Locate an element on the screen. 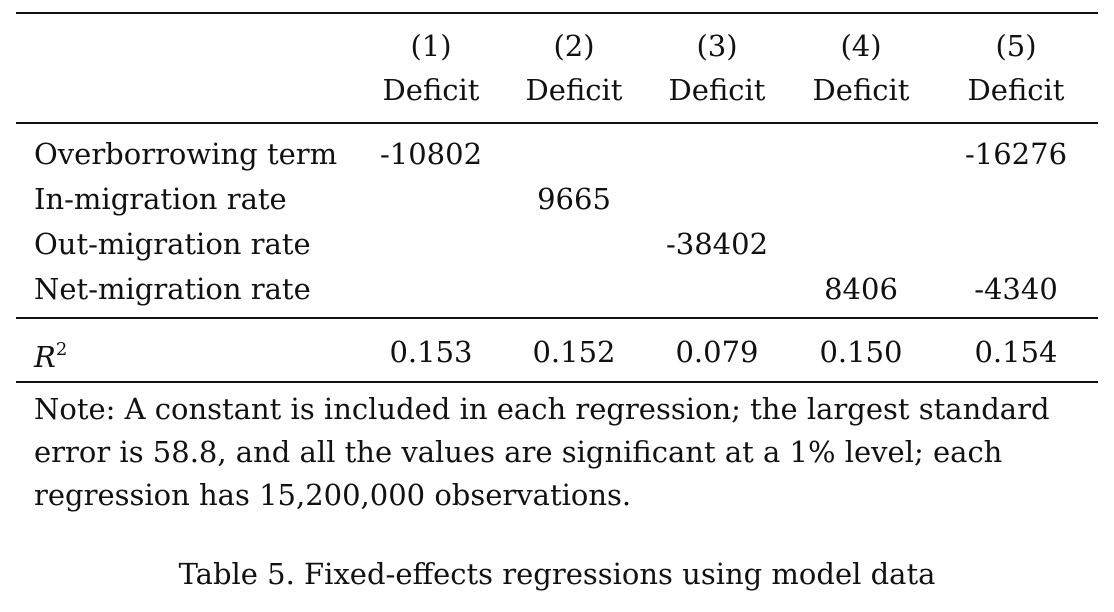  header-rule is located at coordinates (557, 123).